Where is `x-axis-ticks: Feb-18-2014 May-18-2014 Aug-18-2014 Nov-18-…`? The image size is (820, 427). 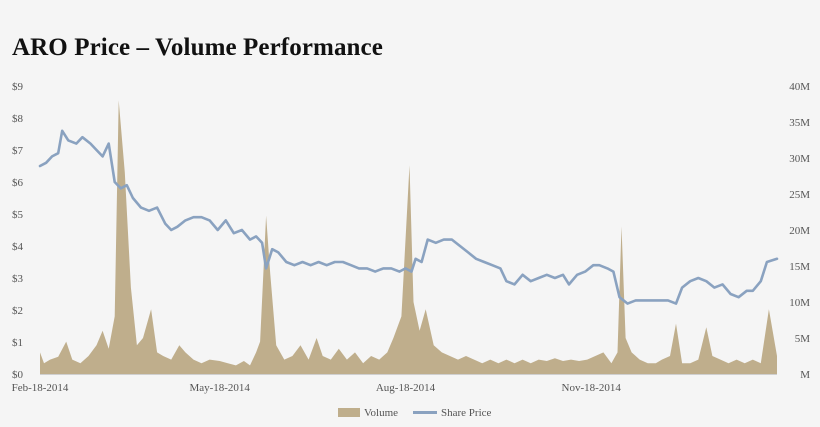
x-axis-ticks: Feb-18-2014 May-18-2014 Aug-18-2014 Nov-18-… is located at coordinates (317, 388).